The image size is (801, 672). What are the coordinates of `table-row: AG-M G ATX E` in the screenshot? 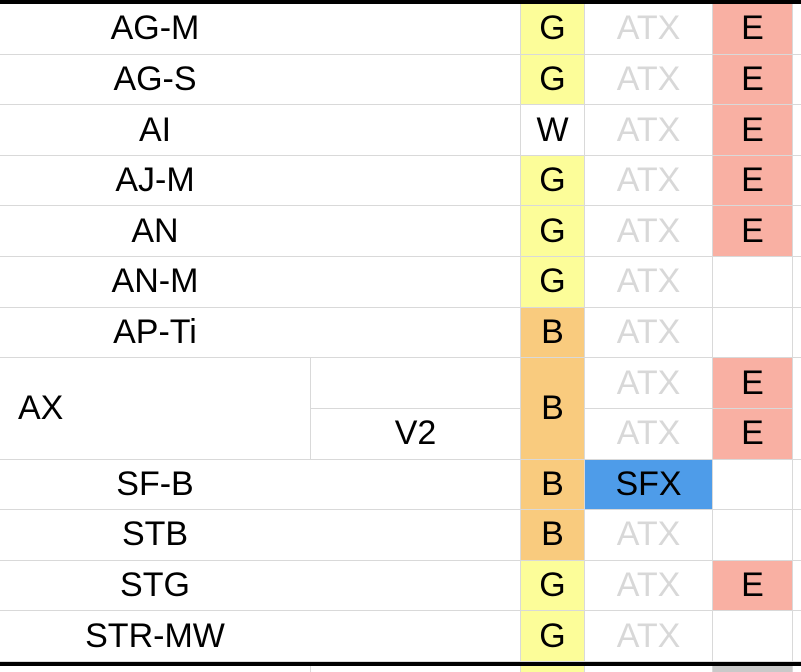 It's located at (400, 29).